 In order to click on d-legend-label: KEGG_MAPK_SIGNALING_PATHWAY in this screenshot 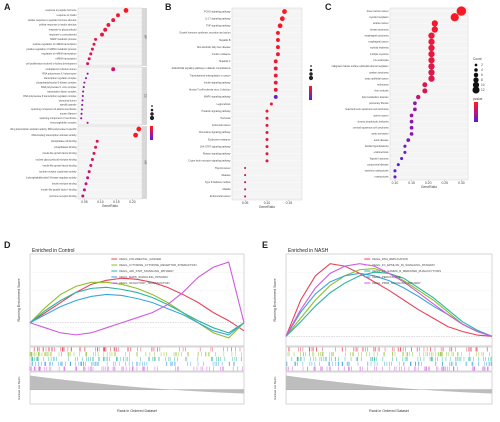, I will do `click(143, 277)`.